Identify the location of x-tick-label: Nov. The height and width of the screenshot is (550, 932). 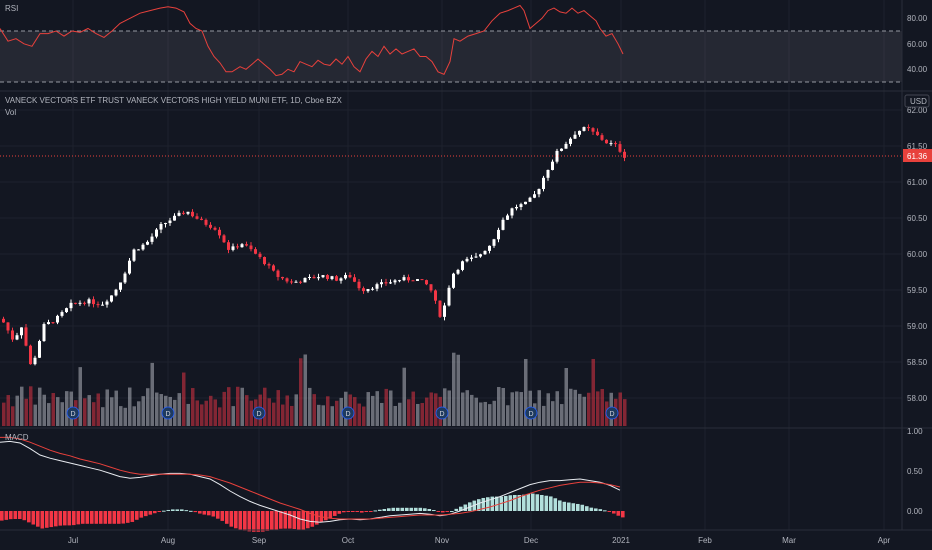
(442, 540).